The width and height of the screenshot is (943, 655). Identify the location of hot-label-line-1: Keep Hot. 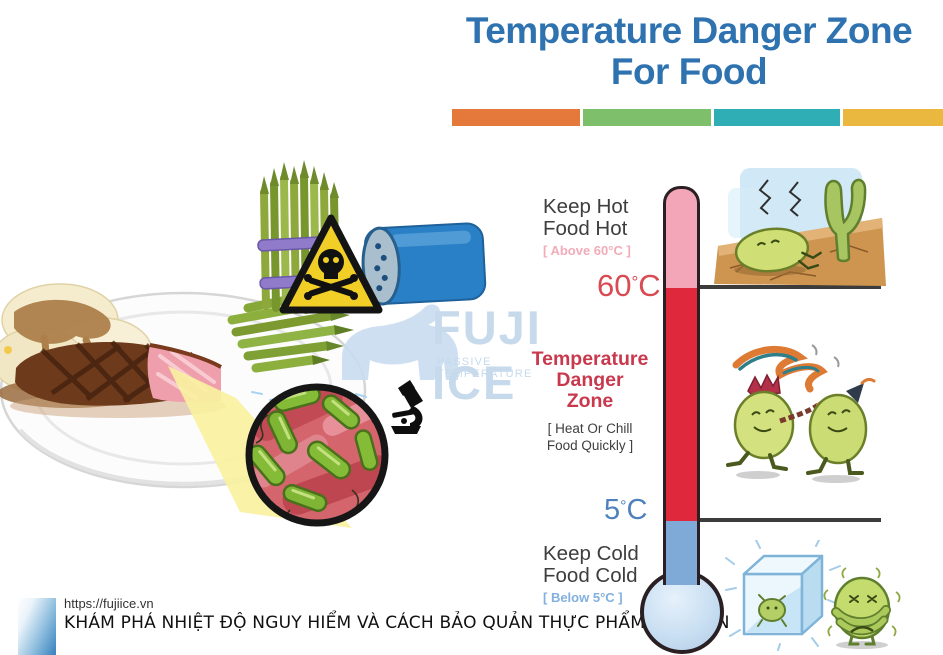
(586, 206).